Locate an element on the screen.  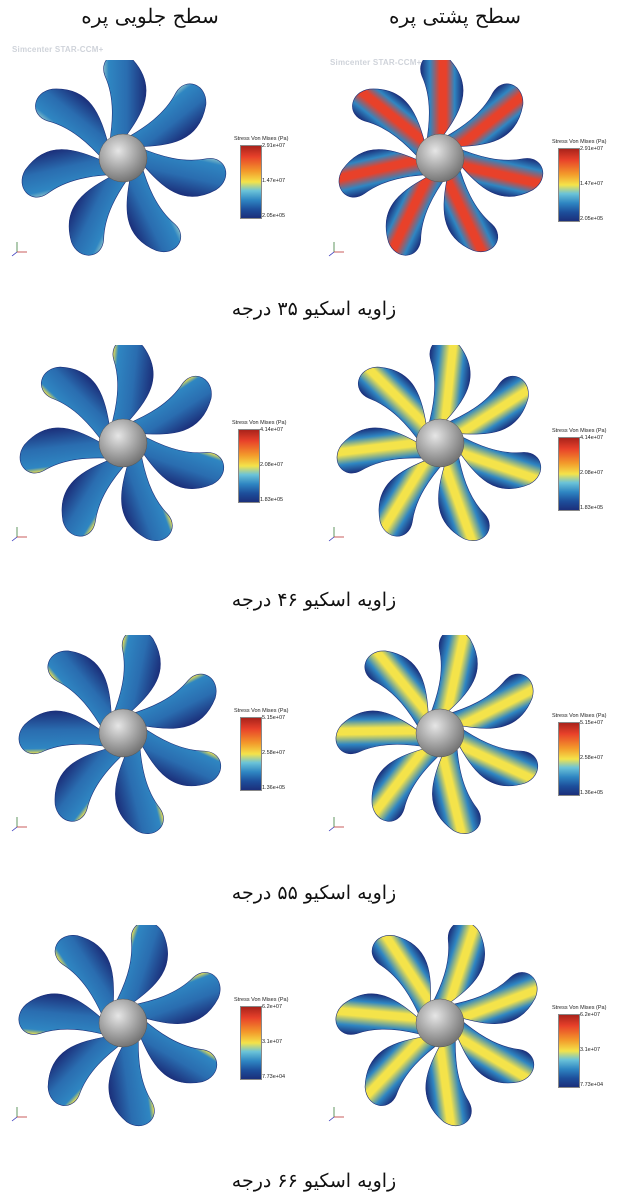
propeller-back-row2 is located at coordinates (472, 475).